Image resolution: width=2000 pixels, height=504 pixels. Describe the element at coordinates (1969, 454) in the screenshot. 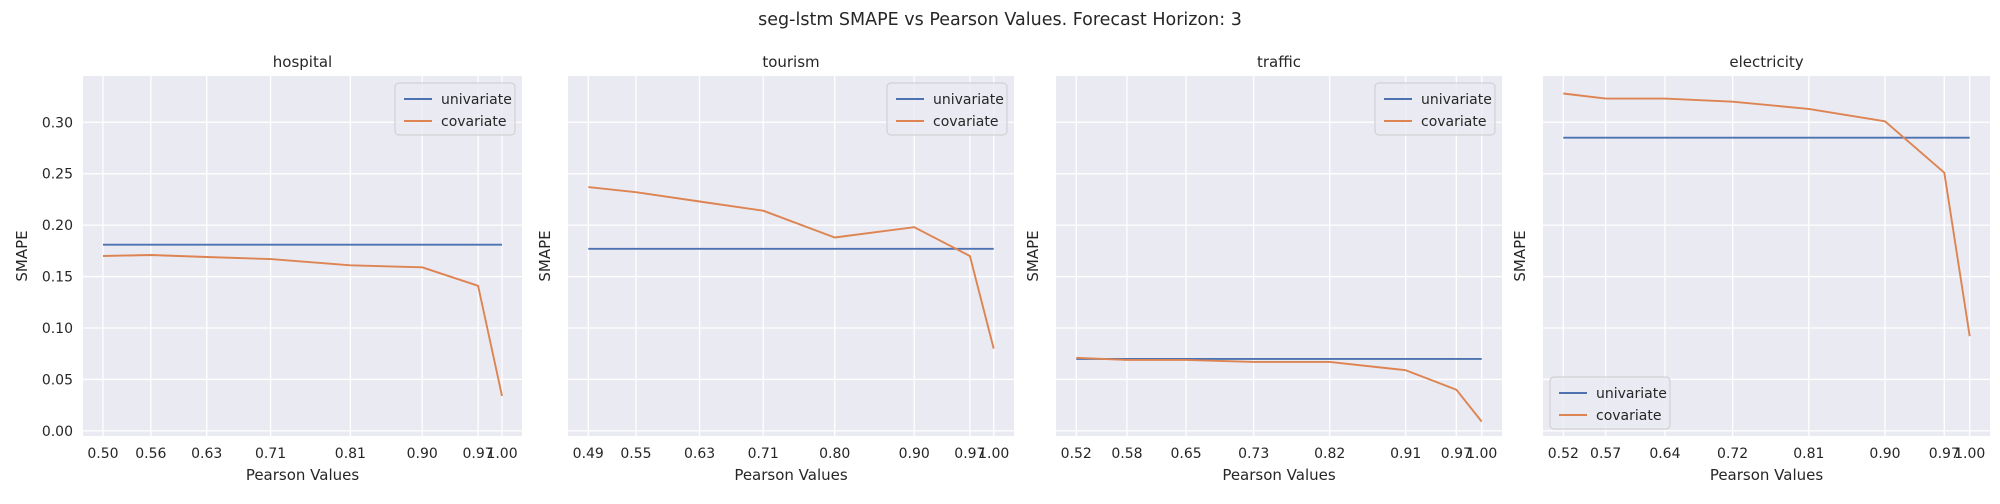

I see `panel-4-xtick-label: 1.00` at that location.